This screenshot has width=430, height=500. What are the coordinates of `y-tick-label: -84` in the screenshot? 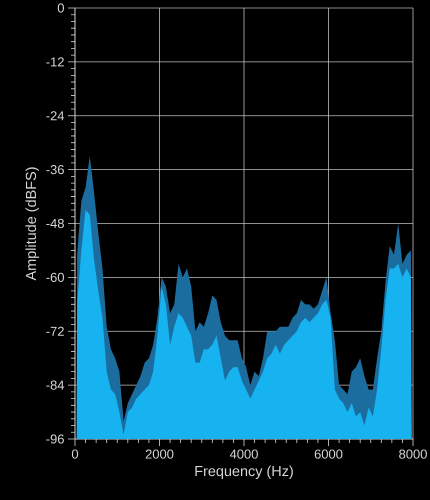 It's located at (55, 385).